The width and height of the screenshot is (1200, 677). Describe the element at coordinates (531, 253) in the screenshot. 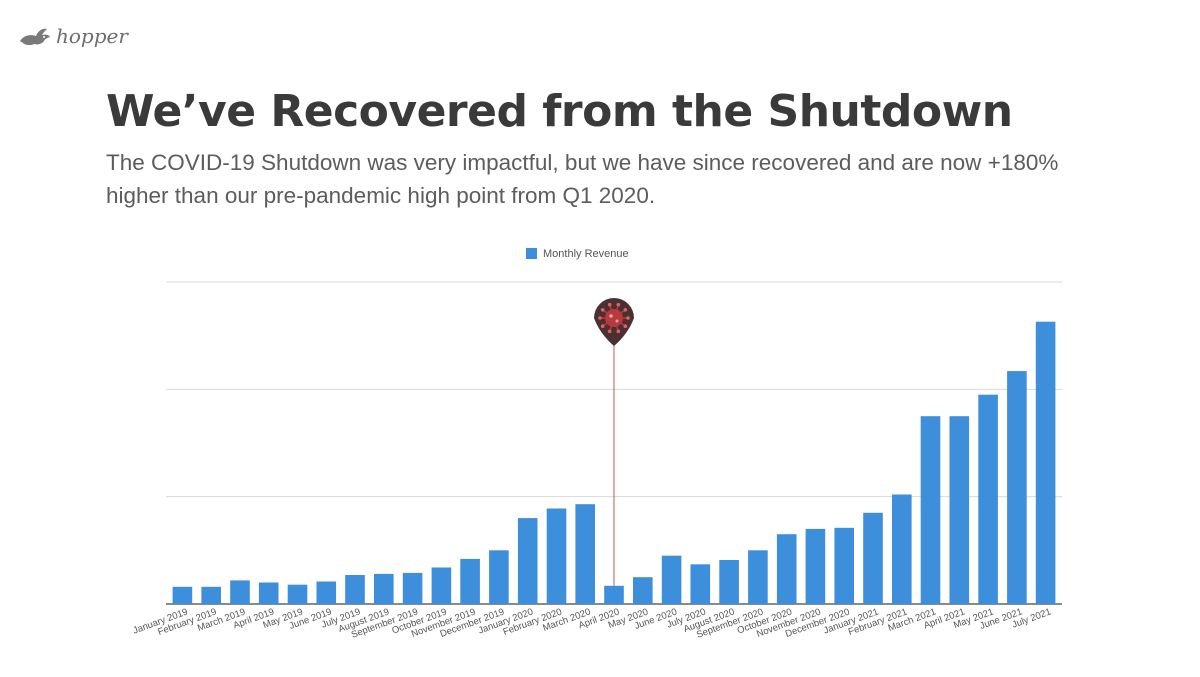

I see `legend-swatch` at that location.